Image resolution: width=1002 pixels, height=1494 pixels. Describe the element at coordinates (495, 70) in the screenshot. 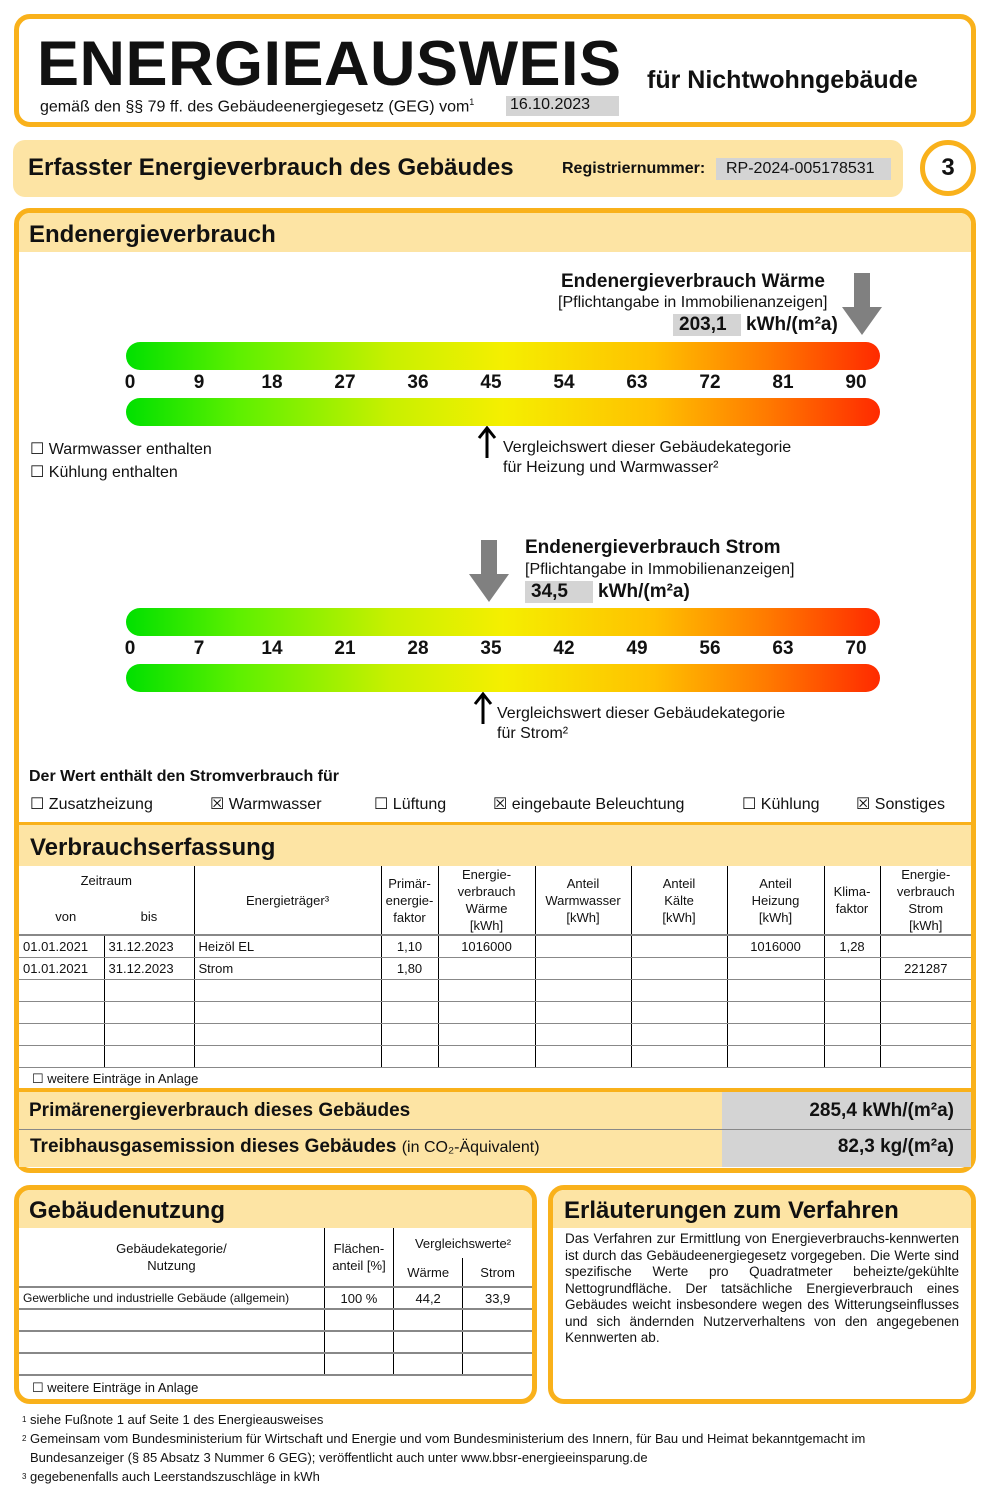

I see `header-box` at that location.